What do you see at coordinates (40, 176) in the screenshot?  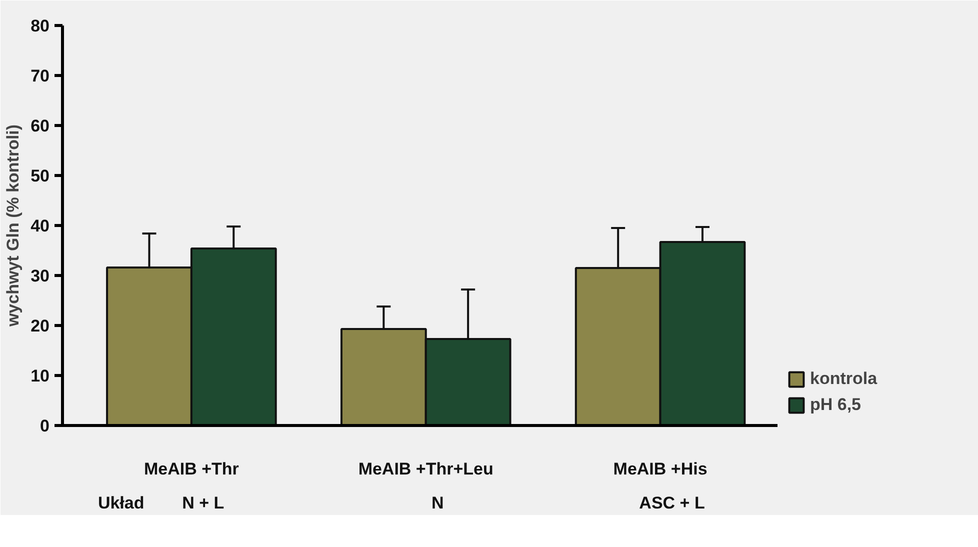 I see `y-tick-label: 50` at bounding box center [40, 176].